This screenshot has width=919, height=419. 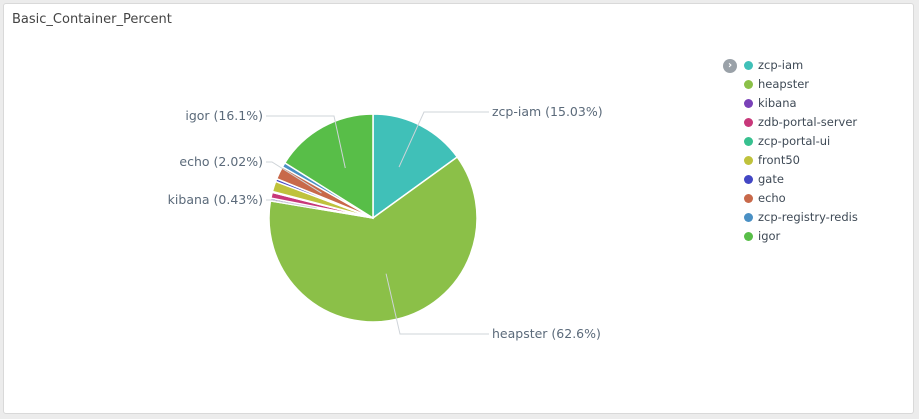 What do you see at coordinates (443, 139) in the screenshot?
I see `leader-line-zcp-iam` at bounding box center [443, 139].